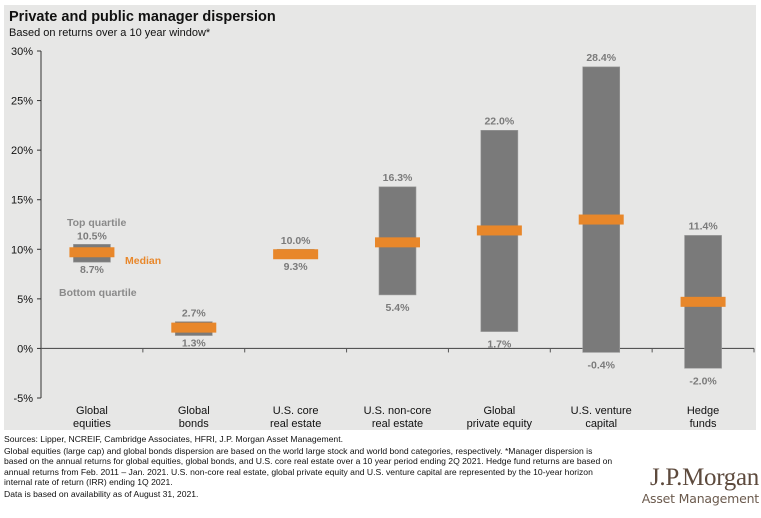 The image size is (761, 518). What do you see at coordinates (296, 411) in the screenshot?
I see `x-category-label-line: U.S. core` at bounding box center [296, 411].